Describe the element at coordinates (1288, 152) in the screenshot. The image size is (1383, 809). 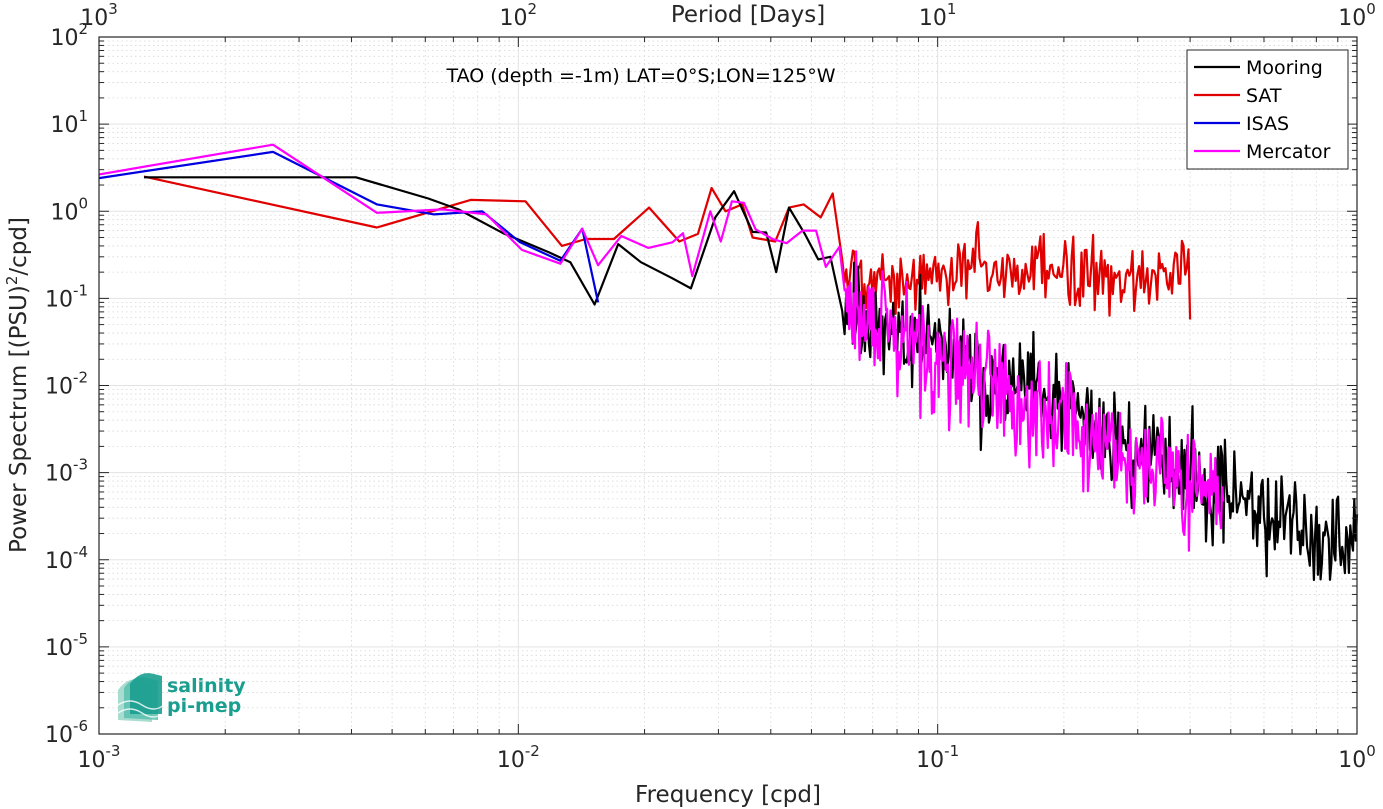
I see `legend-label-mercator: Mercator` at that location.